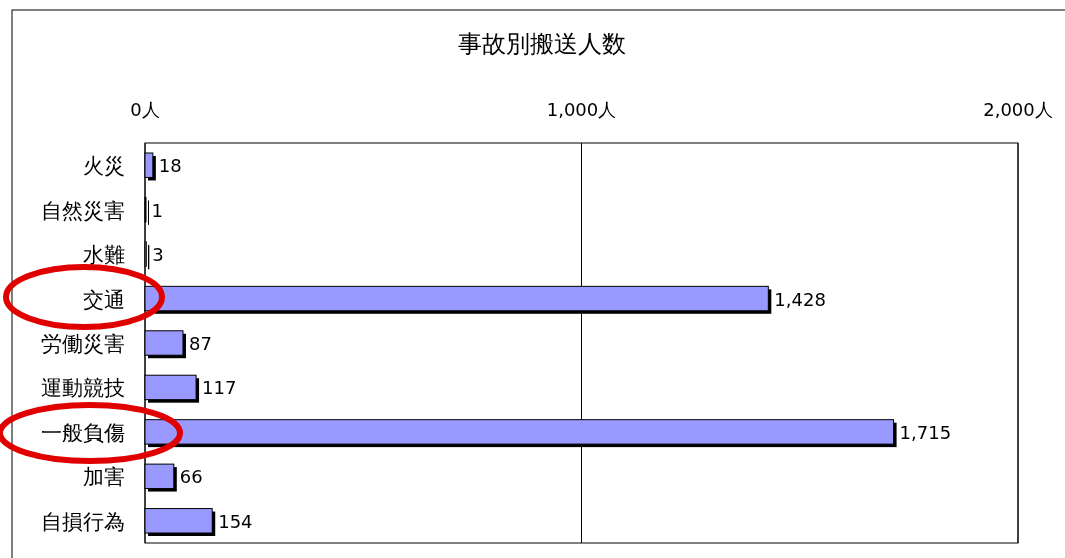  Describe the element at coordinates (83, 388) in the screenshot. I see `y-tick-label: 運動競技` at that location.